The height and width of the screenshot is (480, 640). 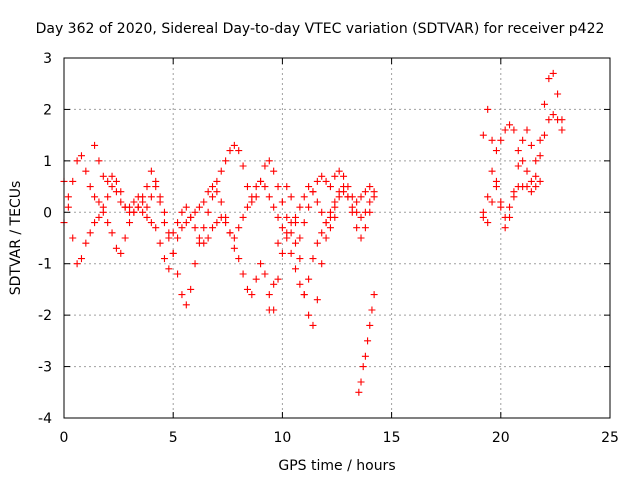 What do you see at coordinates (47, 59) in the screenshot?
I see `y-tick-label: 3` at bounding box center [47, 59].